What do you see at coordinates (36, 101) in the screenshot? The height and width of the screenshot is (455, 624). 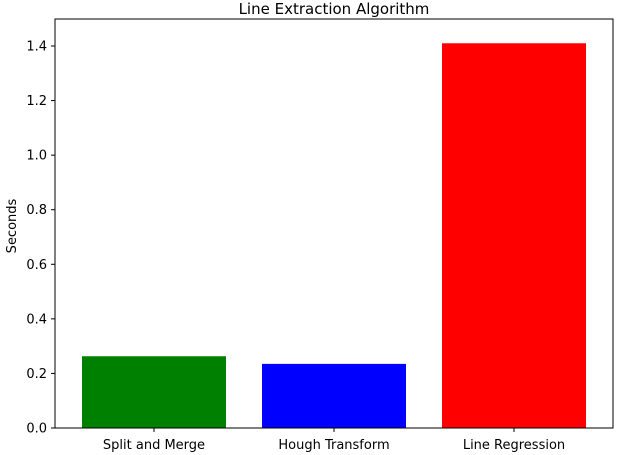 I see `y-tick-label: 1.2` at bounding box center [36, 101].